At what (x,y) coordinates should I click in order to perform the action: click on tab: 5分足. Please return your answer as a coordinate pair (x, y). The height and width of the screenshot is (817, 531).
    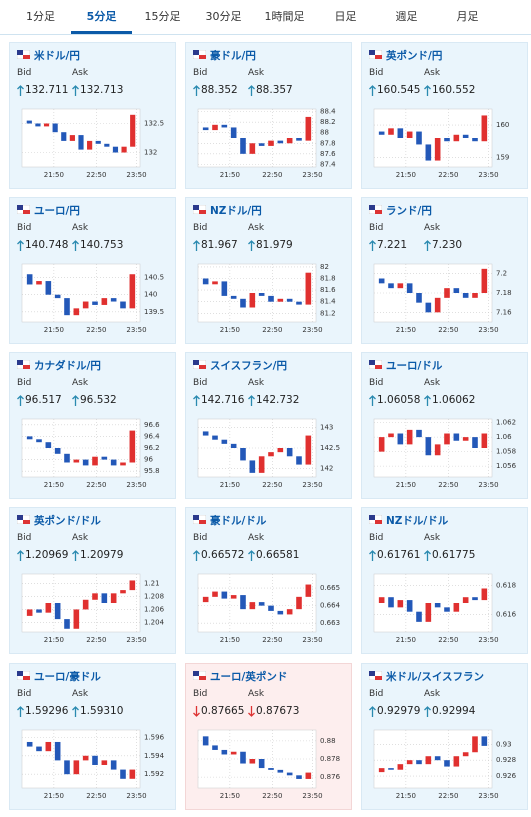
    Looking at the image, I should click on (101, 17).